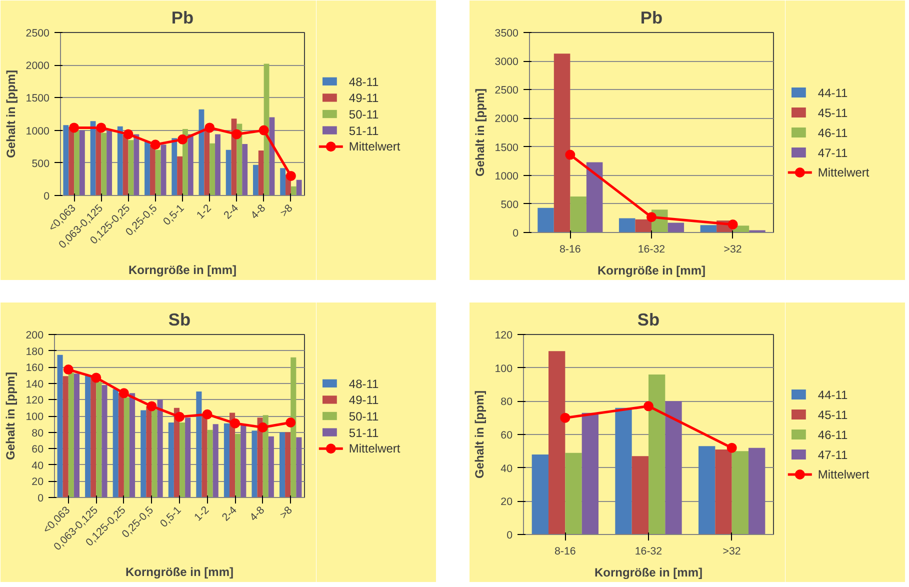 The width and height of the screenshot is (909, 587). Describe the element at coordinates (364, 417) in the screenshot. I see `legend-label: 50-11` at that location.